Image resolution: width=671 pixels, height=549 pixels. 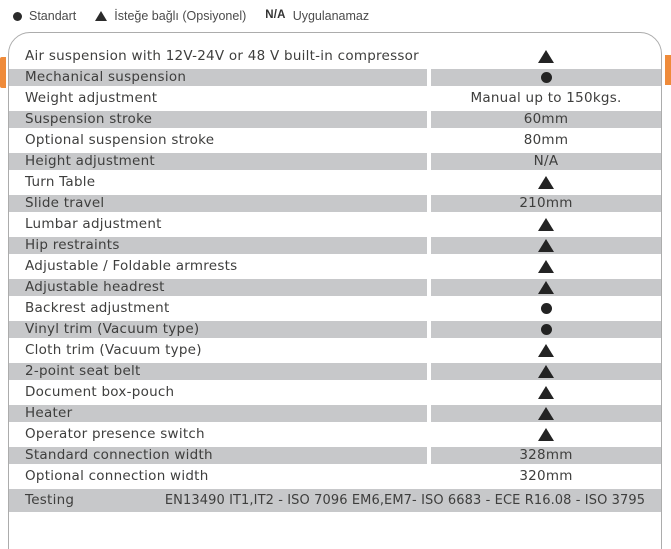 I want to click on table-row: Suspension stroke 60mm, so click(x=335, y=119).